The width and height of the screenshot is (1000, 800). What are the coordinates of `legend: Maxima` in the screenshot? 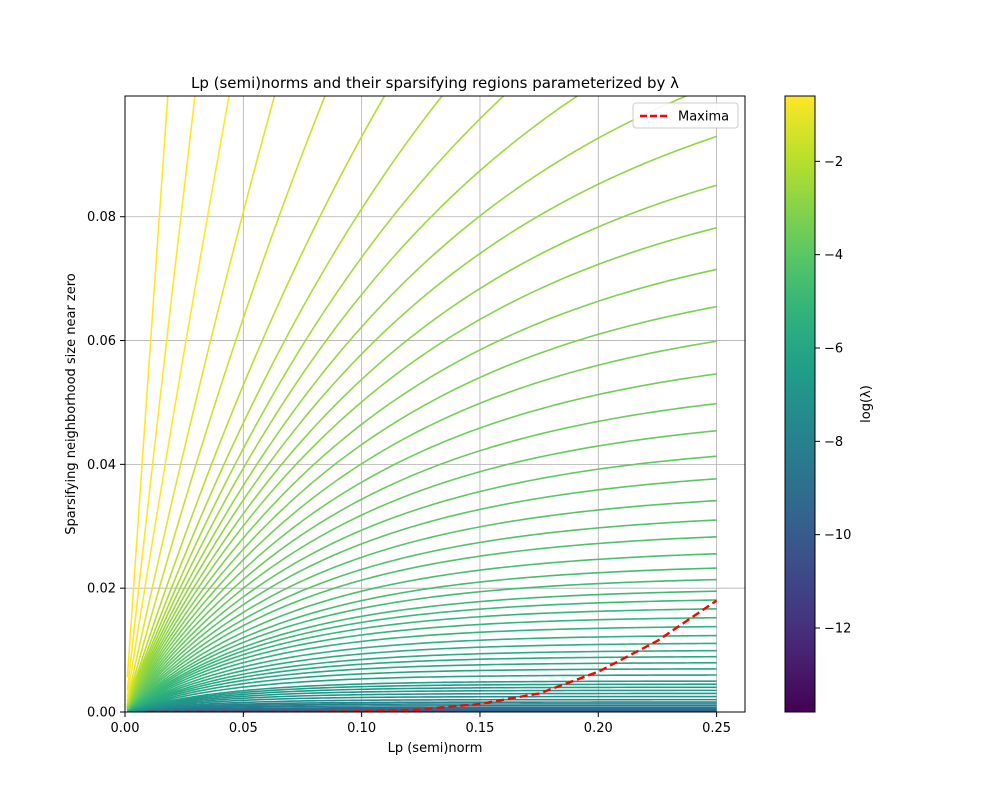 It's located at (685, 115).